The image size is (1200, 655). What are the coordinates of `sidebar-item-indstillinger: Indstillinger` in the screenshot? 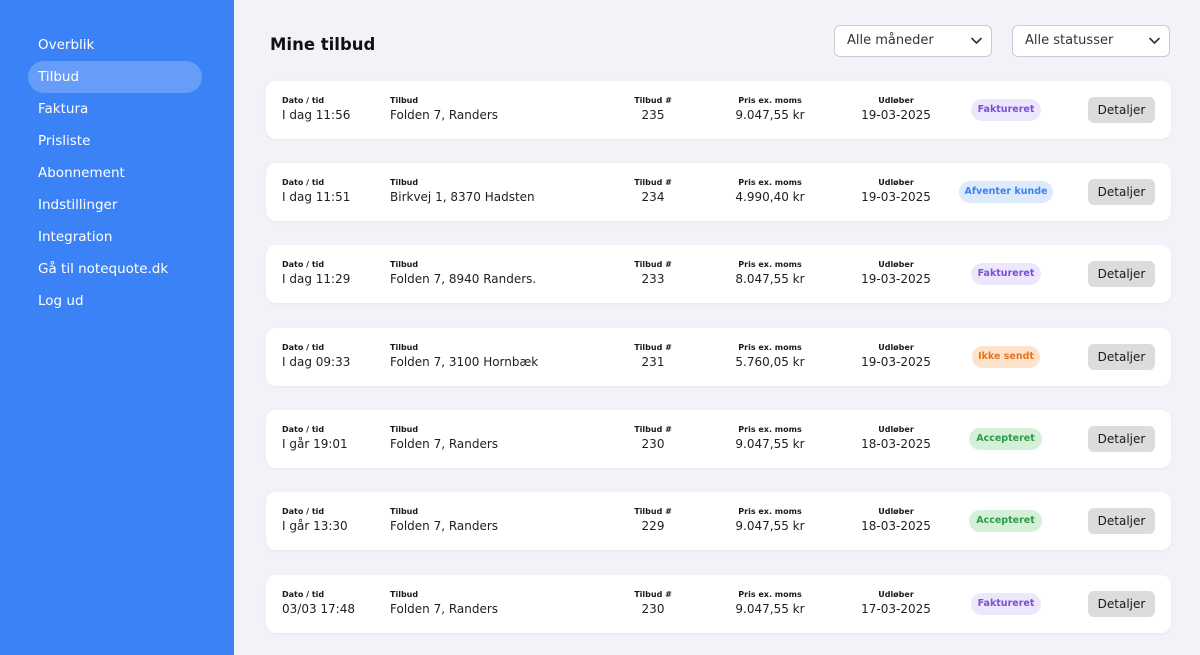 It's located at (78, 205).